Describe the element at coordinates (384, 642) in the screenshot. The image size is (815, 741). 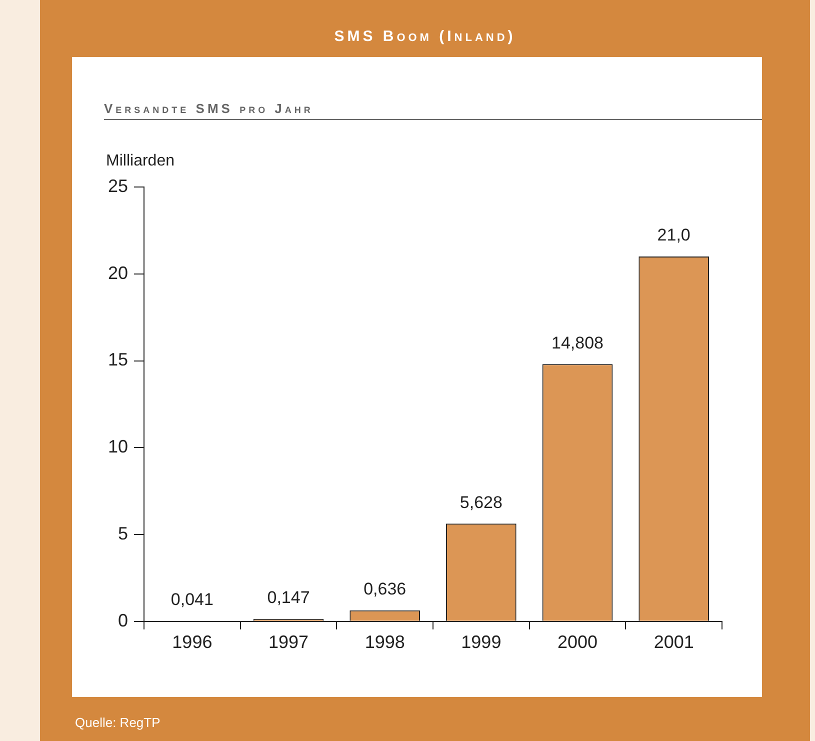
I see `x-tick-label: 1998` at that location.